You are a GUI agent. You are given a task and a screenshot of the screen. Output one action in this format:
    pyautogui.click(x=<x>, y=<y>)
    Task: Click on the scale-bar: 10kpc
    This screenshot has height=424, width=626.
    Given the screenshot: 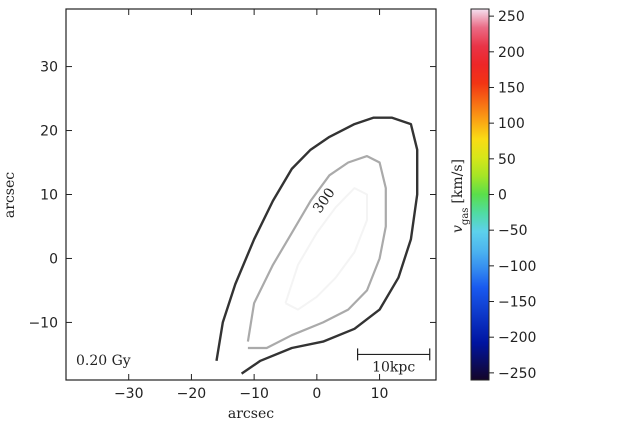 What is the action you would take?
    pyautogui.click(x=394, y=361)
    